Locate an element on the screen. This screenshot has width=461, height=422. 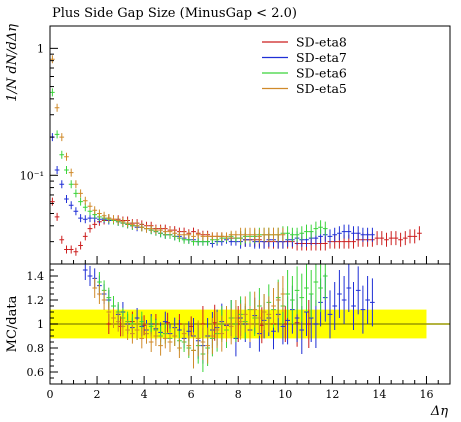
legend-item-sd-eta8: SD-eta8 is located at coordinates (304, 42).